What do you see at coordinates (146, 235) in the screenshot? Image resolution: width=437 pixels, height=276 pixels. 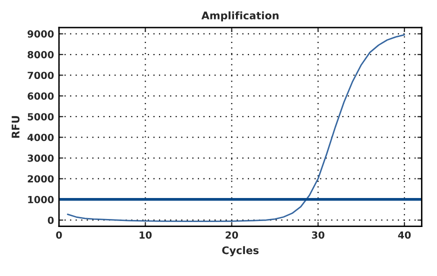 I see `x-tick-label: 10` at bounding box center [146, 235].